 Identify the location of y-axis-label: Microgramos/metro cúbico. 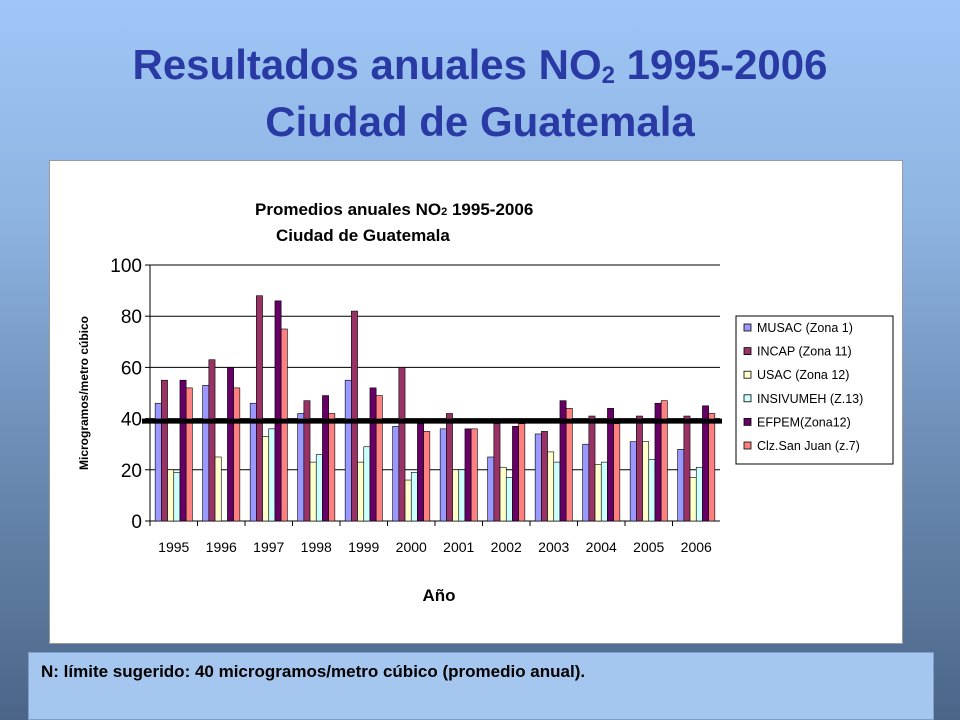
(84, 393).